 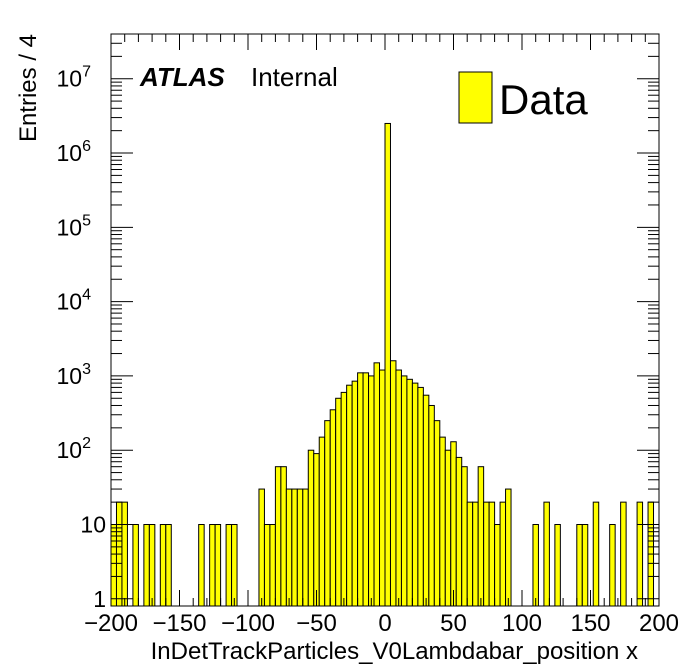 I want to click on y-tick-label: 10⁷, so click(x=74, y=78).